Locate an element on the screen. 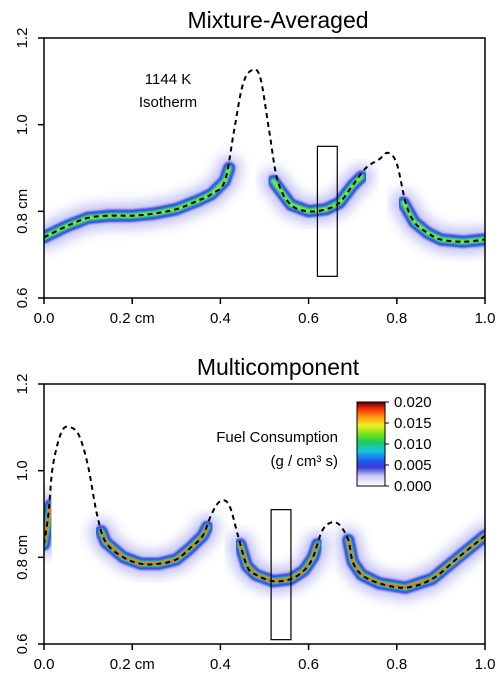 The image size is (501, 684). colorbar: 0.020 0.015 0.010 0.005 0.000 is located at coordinates (394, 444).